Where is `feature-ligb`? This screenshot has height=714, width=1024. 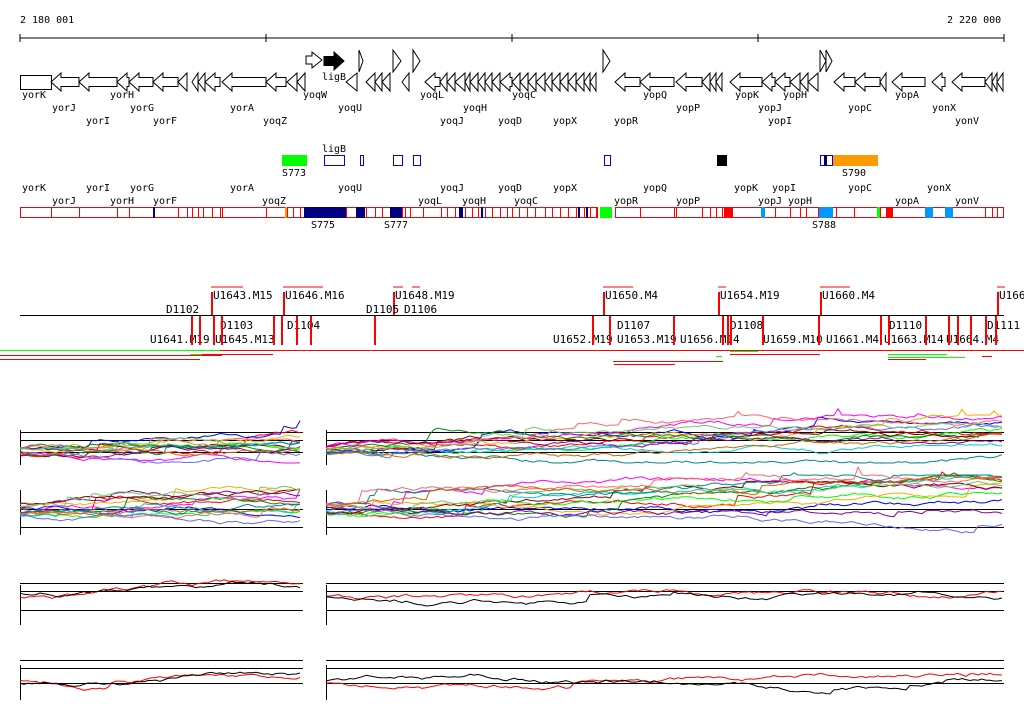
feature-ligb is located at coordinates (334, 160).